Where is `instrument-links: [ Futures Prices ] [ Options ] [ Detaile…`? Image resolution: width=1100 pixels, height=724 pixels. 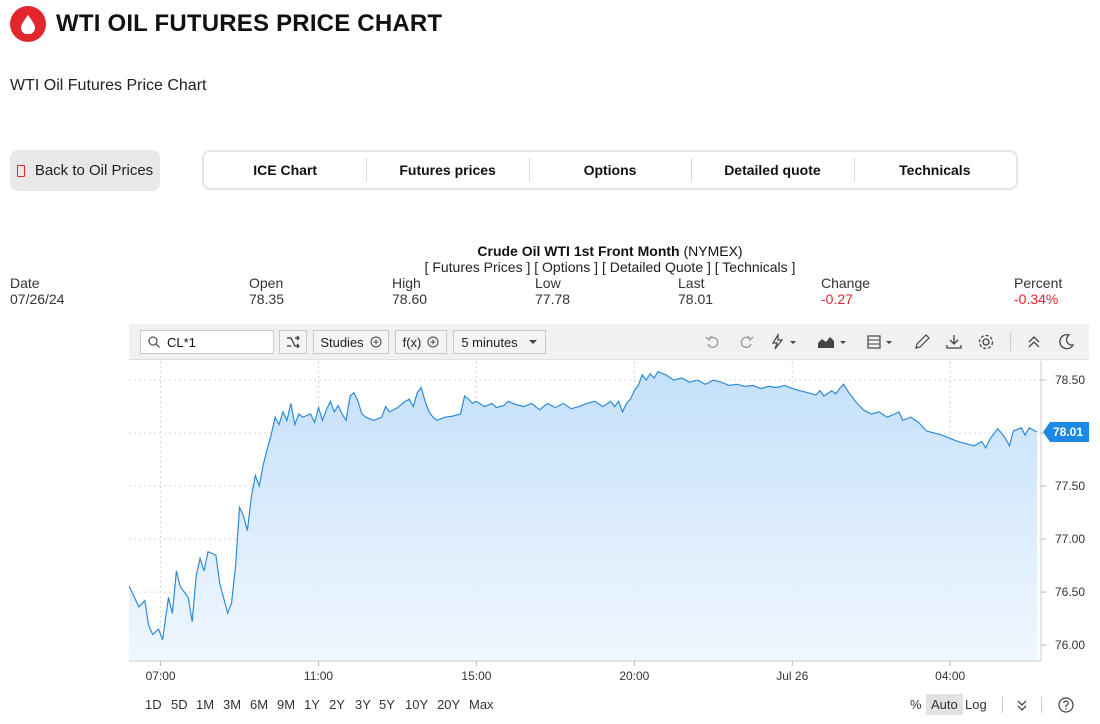 instrument-links: [ Futures Prices ] [ Options ] [ Detaile… is located at coordinates (610, 267).